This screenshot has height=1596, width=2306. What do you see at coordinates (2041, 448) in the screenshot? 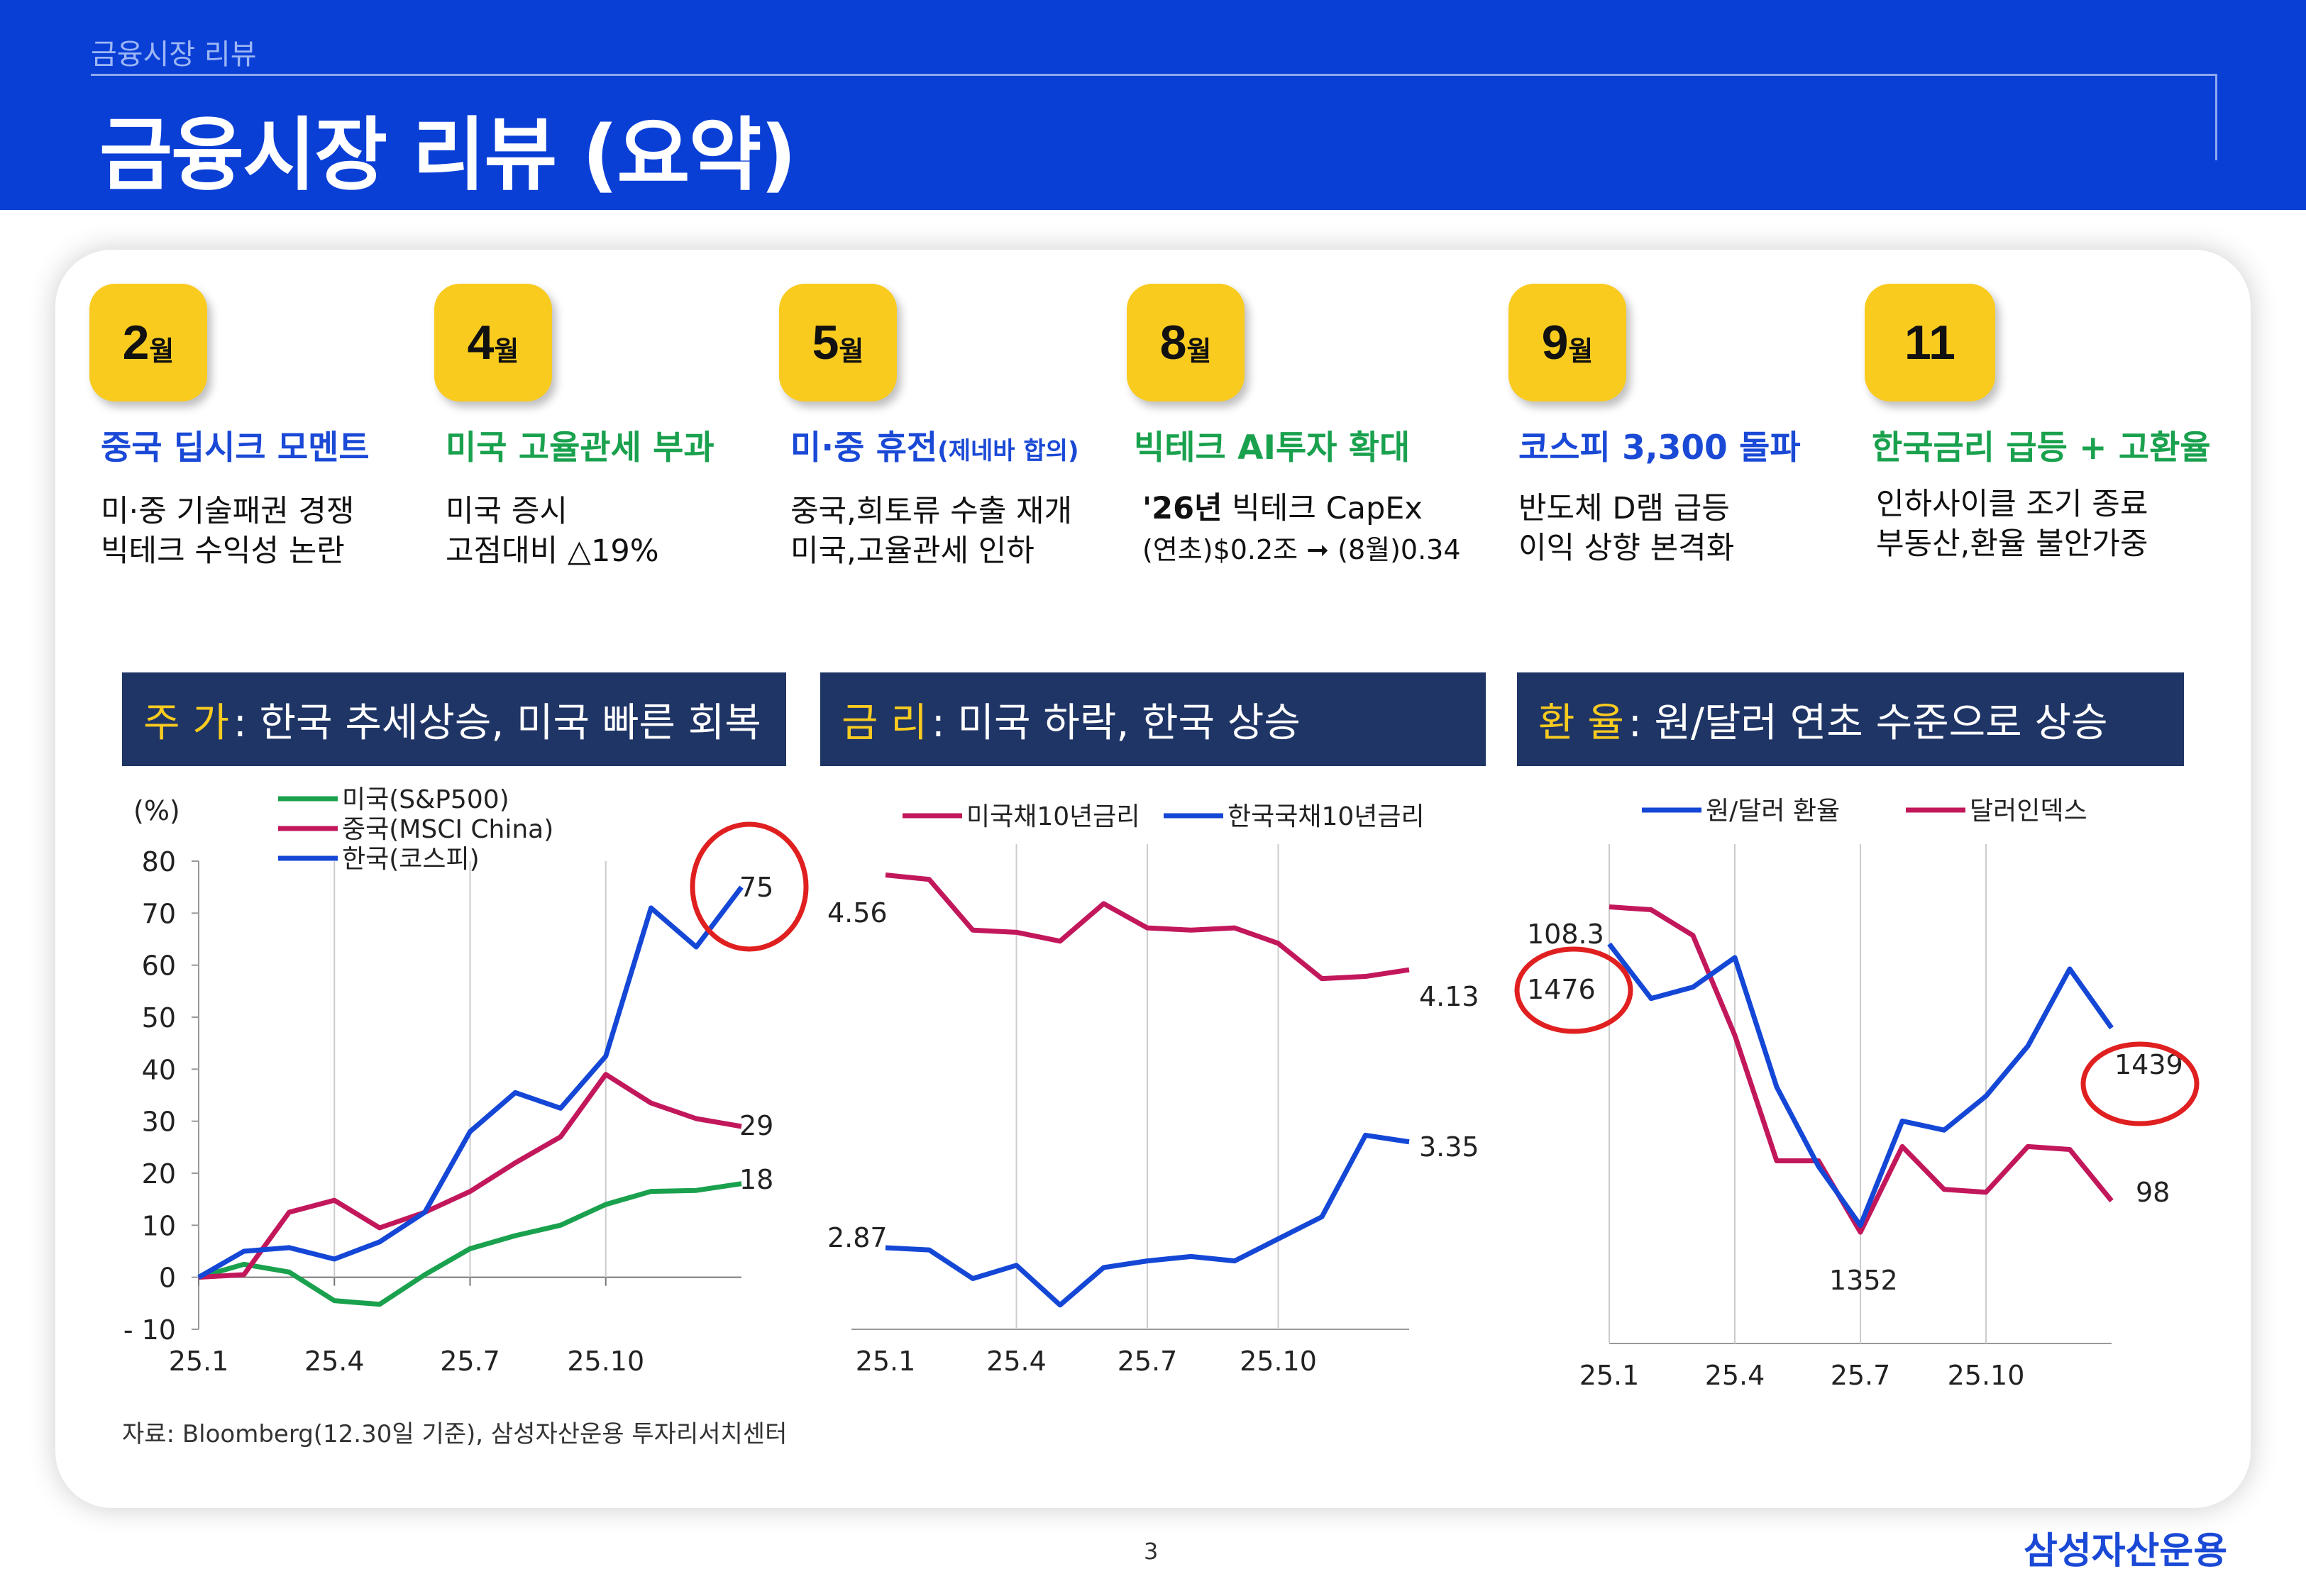
I see `milestone-title: 한국금리 급등 + 고환율` at bounding box center [2041, 448].